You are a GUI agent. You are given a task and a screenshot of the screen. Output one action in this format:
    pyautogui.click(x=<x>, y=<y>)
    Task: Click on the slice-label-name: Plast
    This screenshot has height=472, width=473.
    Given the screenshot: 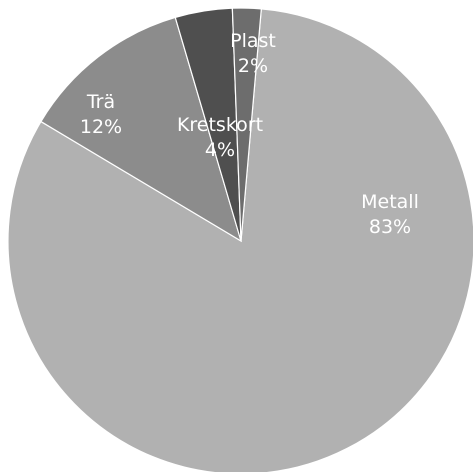 What is the action you would take?
    pyautogui.click(x=253, y=41)
    